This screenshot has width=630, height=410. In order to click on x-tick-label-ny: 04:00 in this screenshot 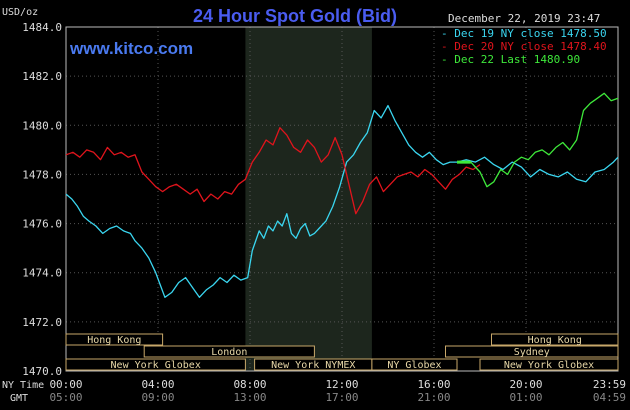, I will do `click(157, 384)`.